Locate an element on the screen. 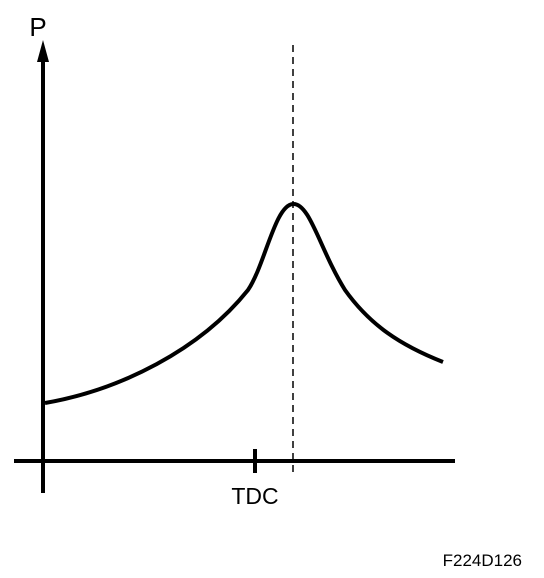 The image size is (544, 578). figure-id: F224D126 is located at coordinates (482, 560).